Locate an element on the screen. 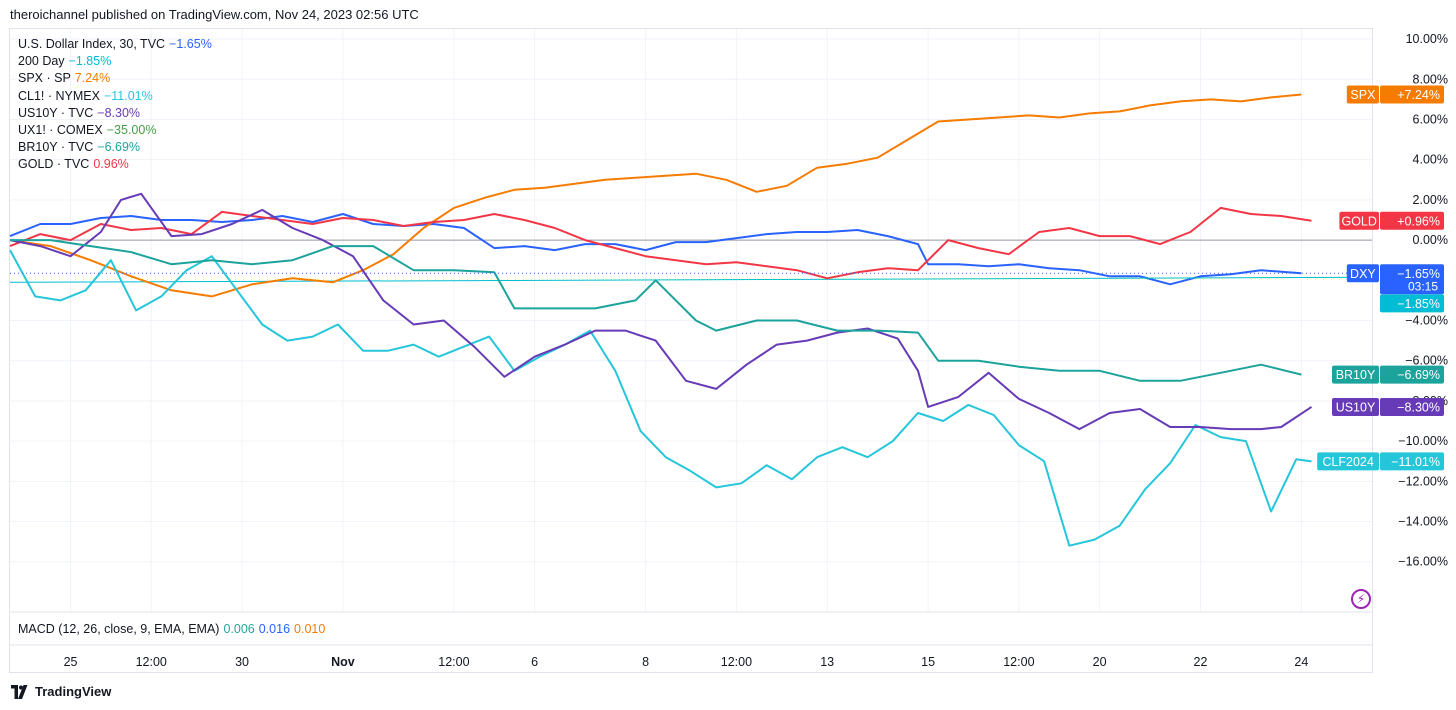 Image resolution: width=1456 pixels, height=710 pixels. legend-value: −1.85% is located at coordinates (90, 61).